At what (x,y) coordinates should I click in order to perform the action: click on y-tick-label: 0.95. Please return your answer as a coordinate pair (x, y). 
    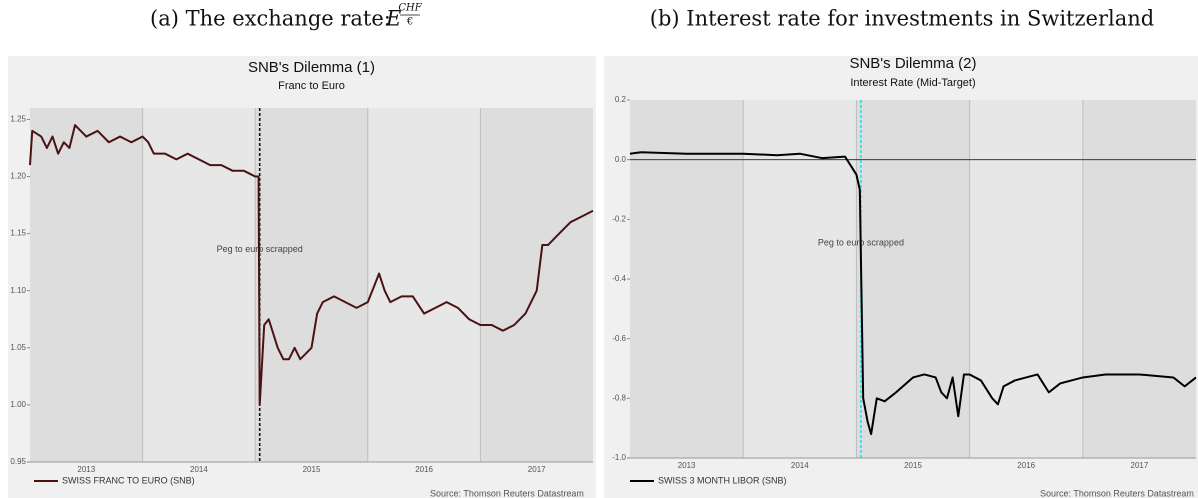
    Looking at the image, I should click on (18, 461).